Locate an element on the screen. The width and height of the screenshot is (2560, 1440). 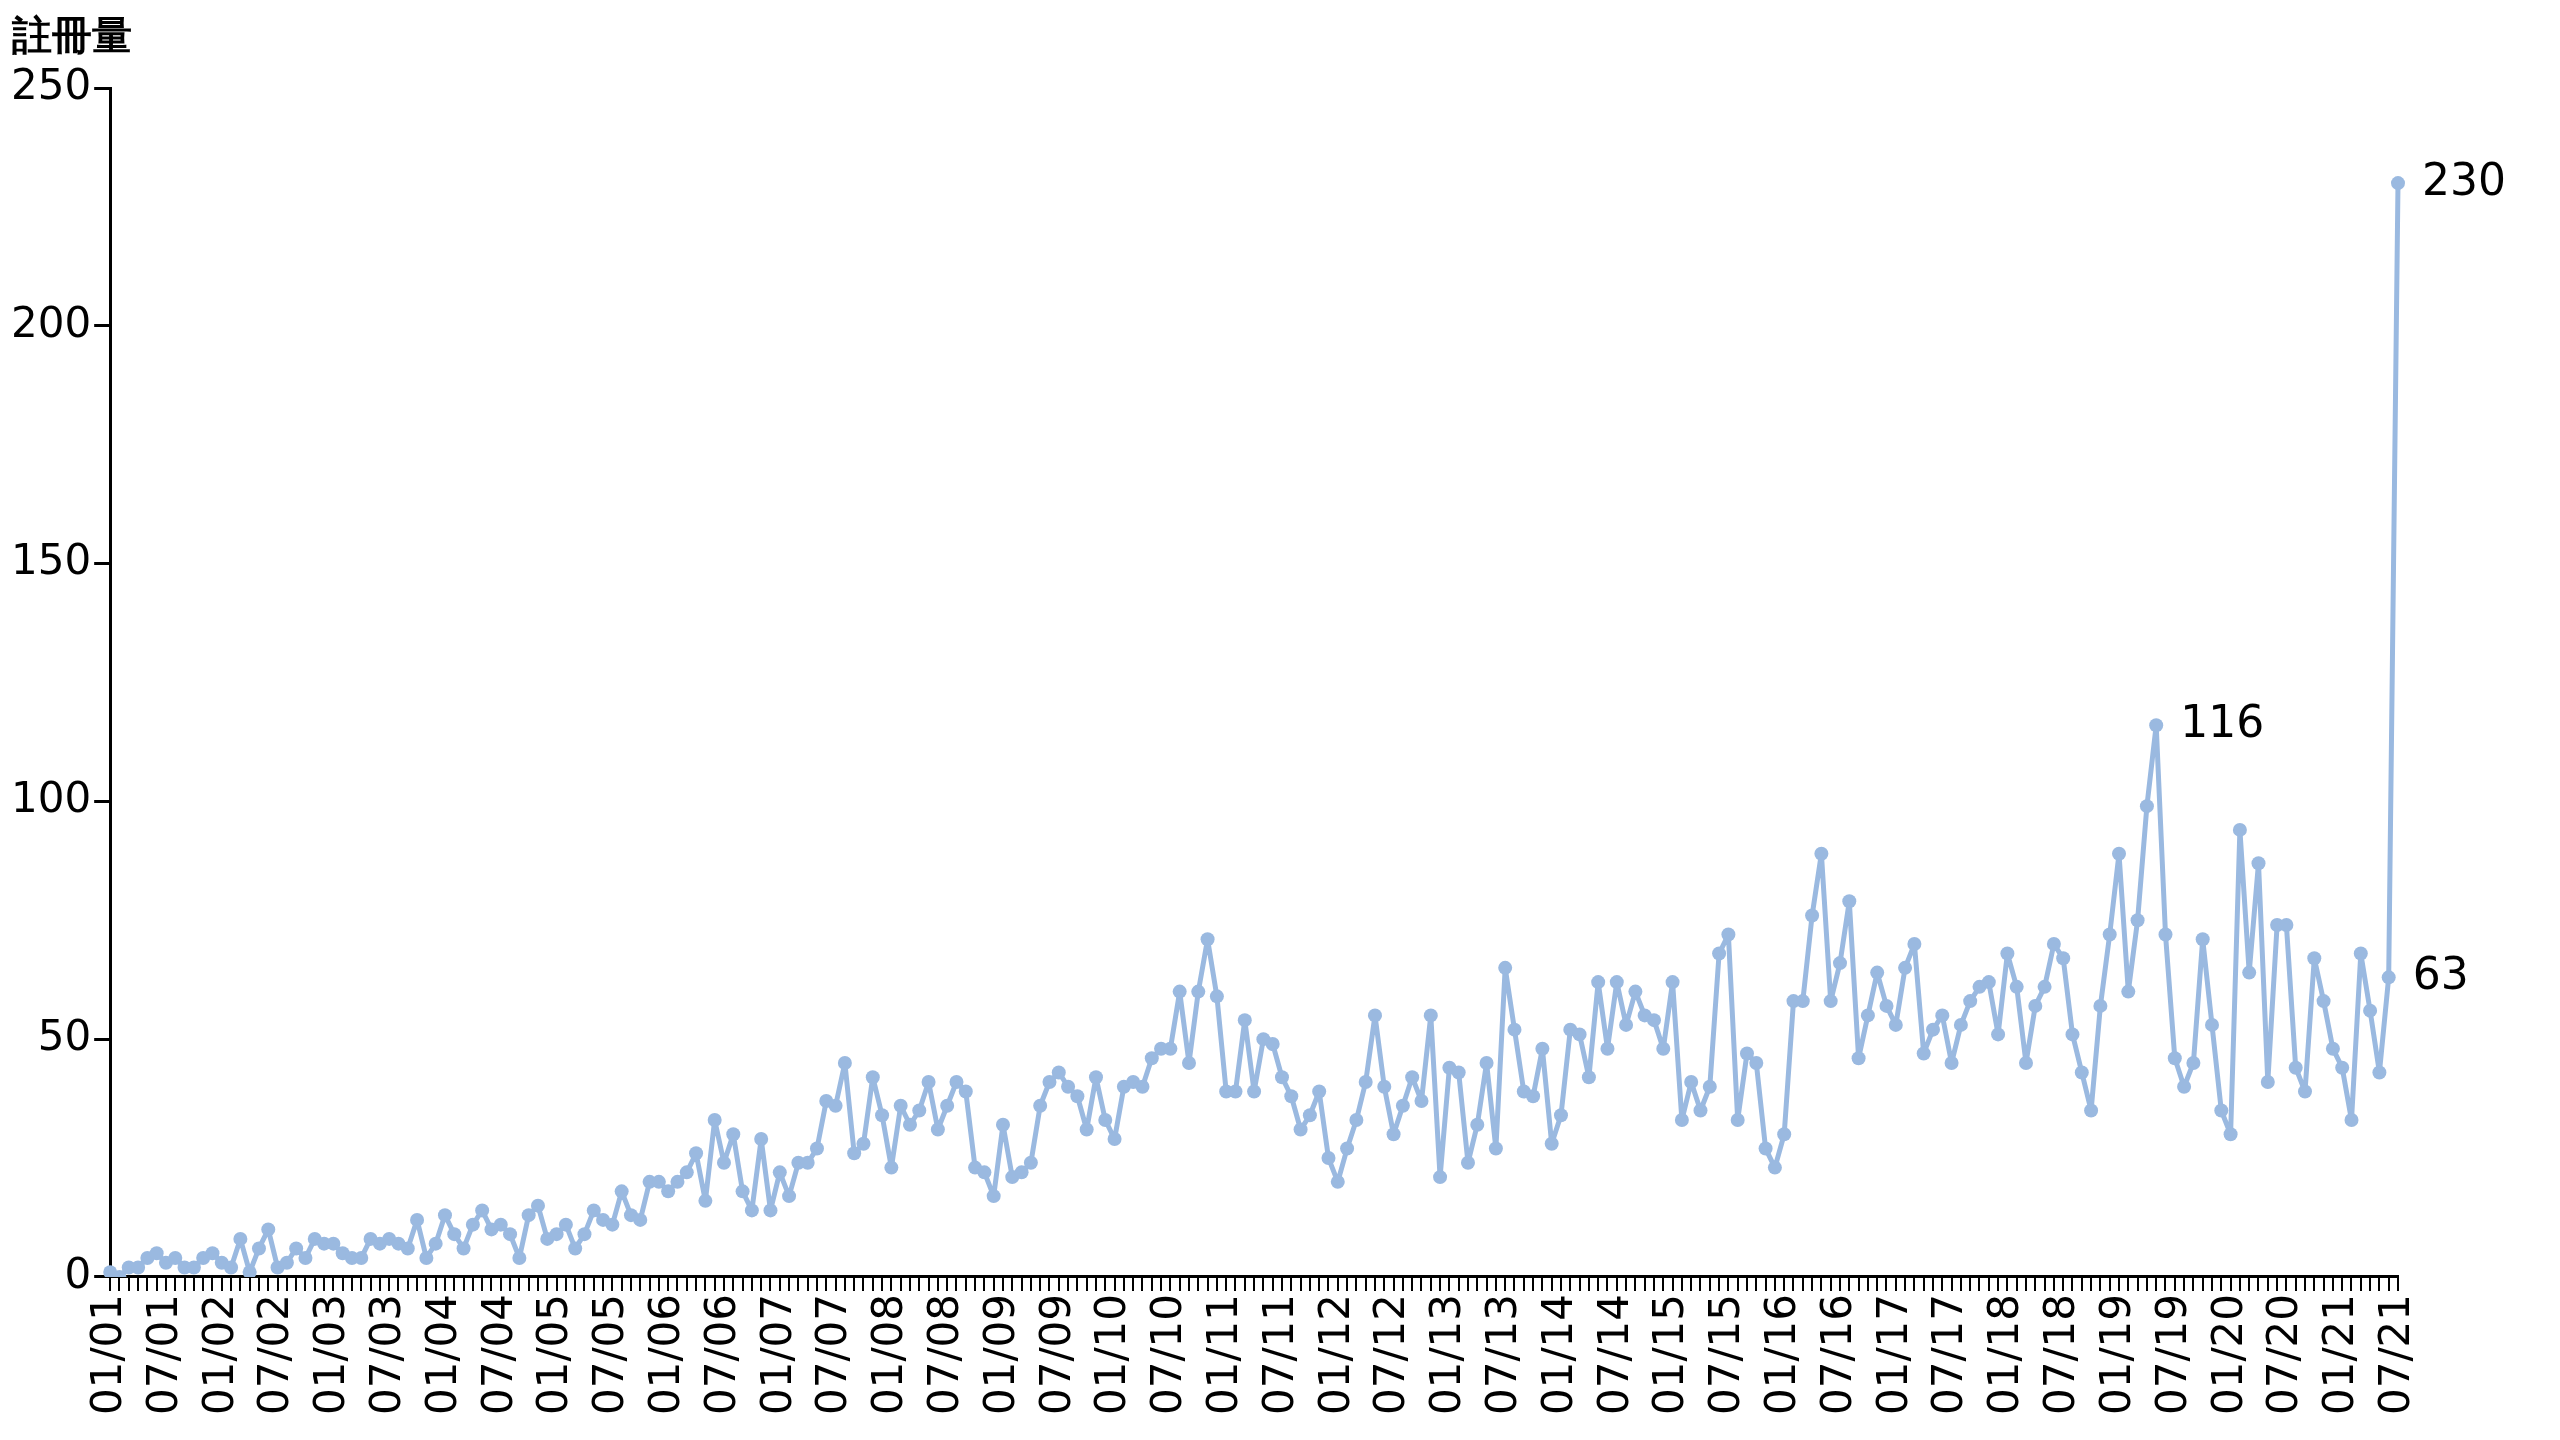
x-tick-label: 07/03 is located at coordinates (386, 1354).